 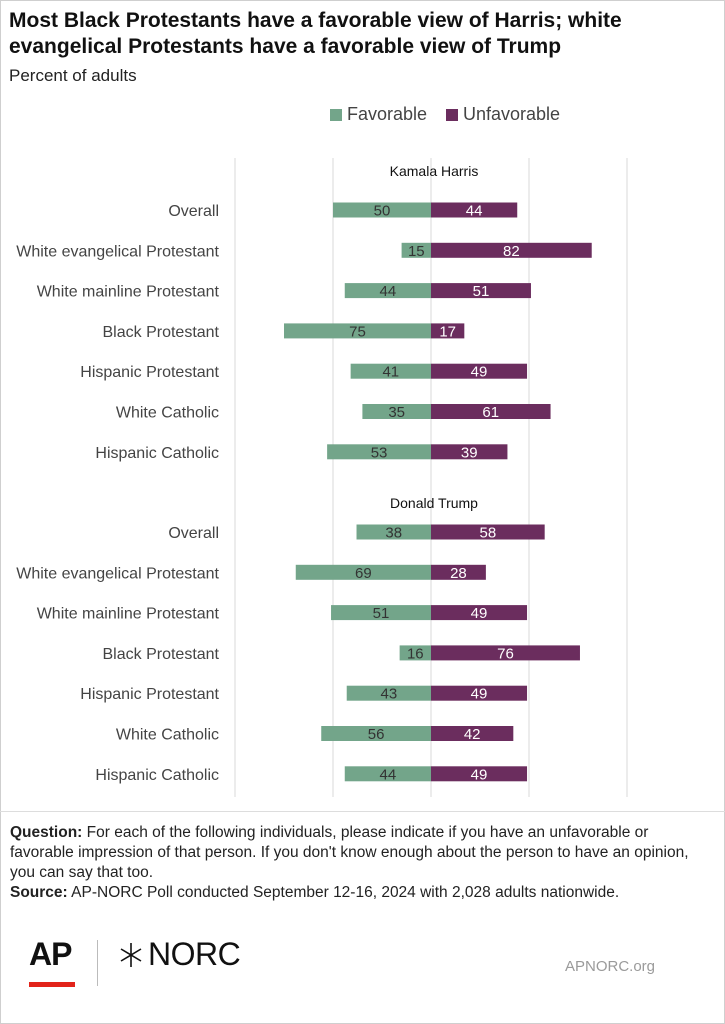 What do you see at coordinates (434, 171) in the screenshot?
I see `panel-title: Kamala Harris` at bounding box center [434, 171].